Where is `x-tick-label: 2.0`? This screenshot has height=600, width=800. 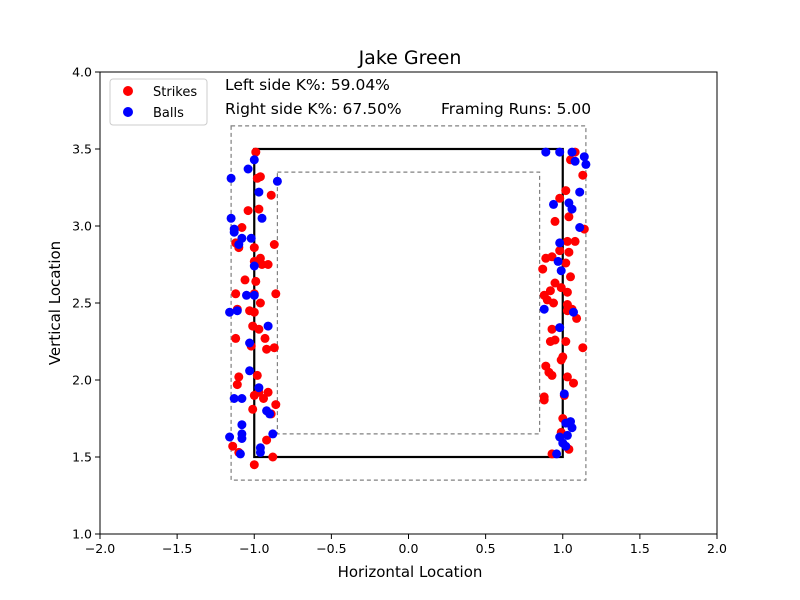
x-tick-label: 2.0 is located at coordinates (717, 548).